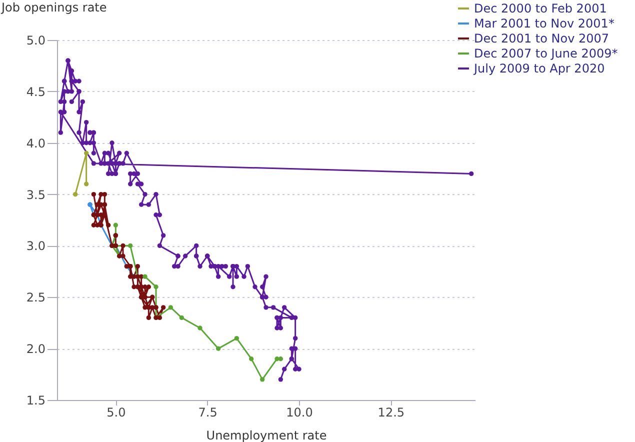 The width and height of the screenshot is (635, 442). Describe the element at coordinates (544, 23) in the screenshot. I see `legend-label: Mar 2001 to Nov 2001*` at that location.